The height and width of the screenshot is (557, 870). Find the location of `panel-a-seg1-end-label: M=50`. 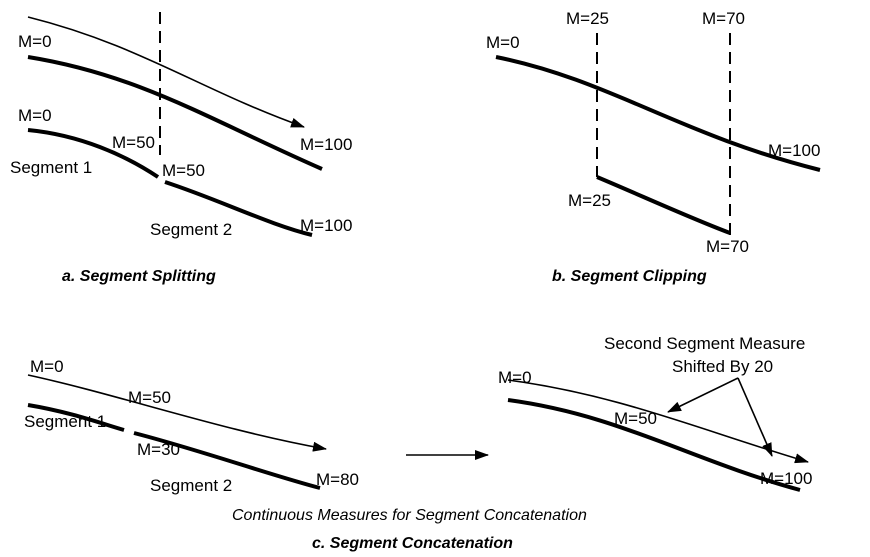

panel-a-seg1-end-label: M=50 is located at coordinates (133, 142).